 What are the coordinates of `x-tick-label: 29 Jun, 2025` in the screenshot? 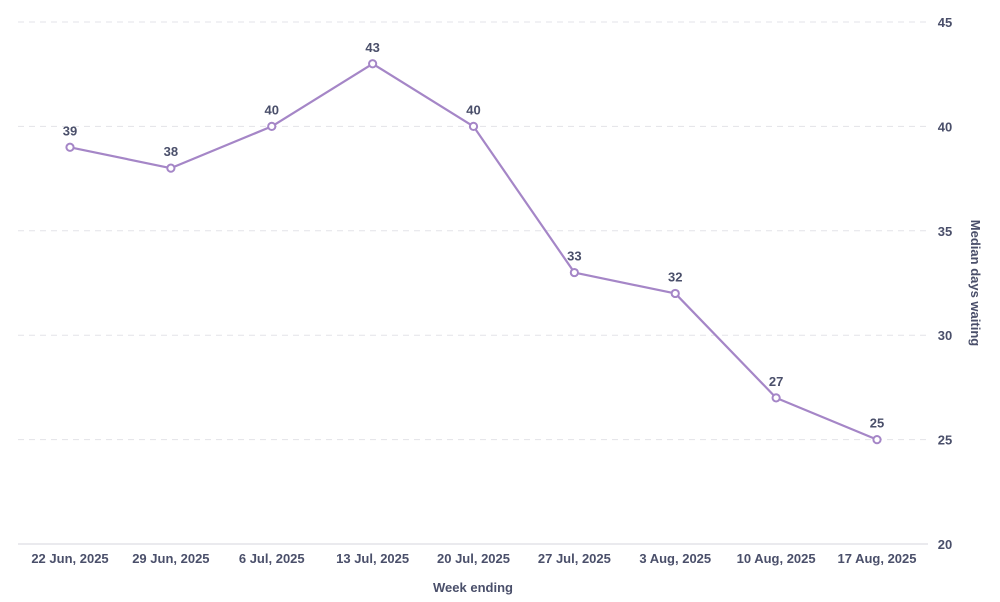 It's located at (170, 558).